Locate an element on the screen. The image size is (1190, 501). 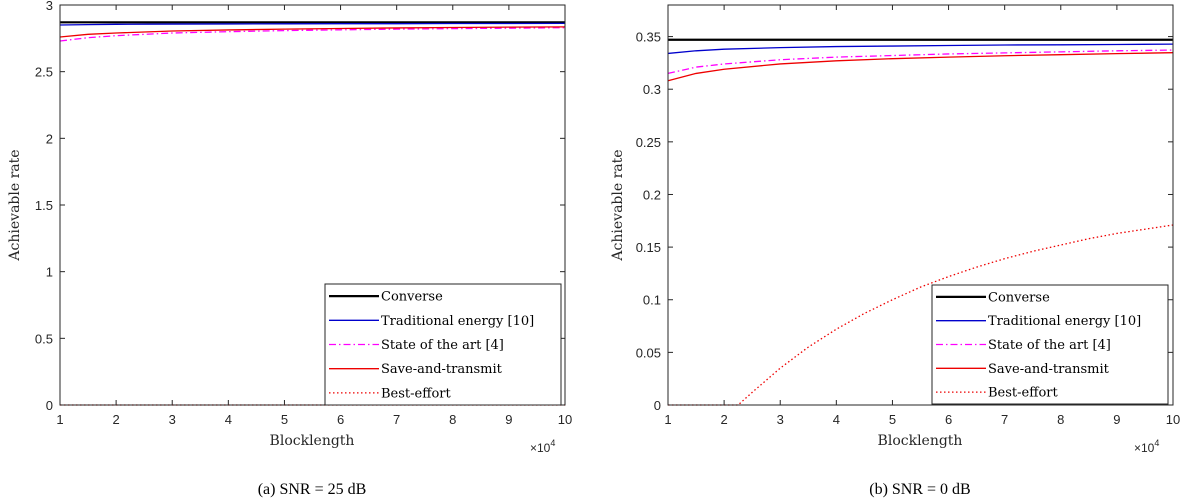
y-tick-labels: 0 0.5 1 1.5 2 2.5 3 is located at coordinates (44, 206).